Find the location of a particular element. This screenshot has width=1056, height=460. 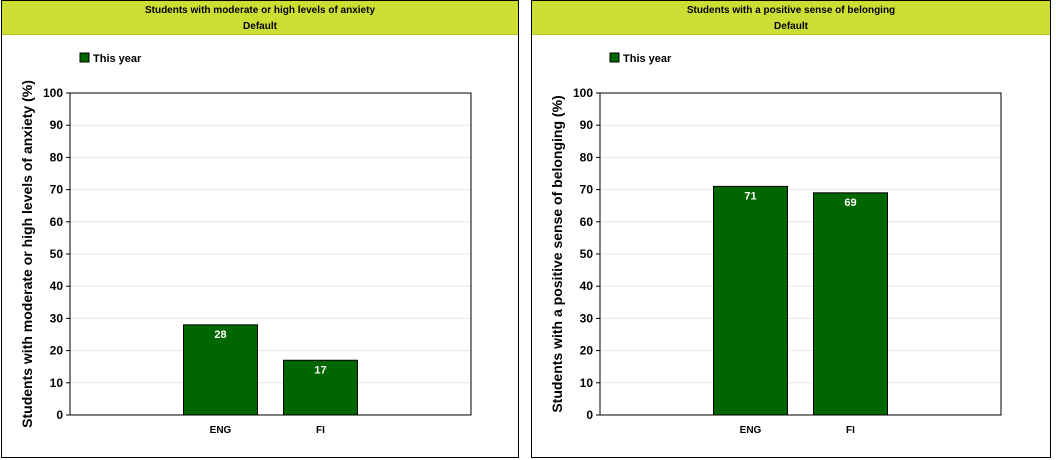

bar-value-label: 28 is located at coordinates (220, 335).